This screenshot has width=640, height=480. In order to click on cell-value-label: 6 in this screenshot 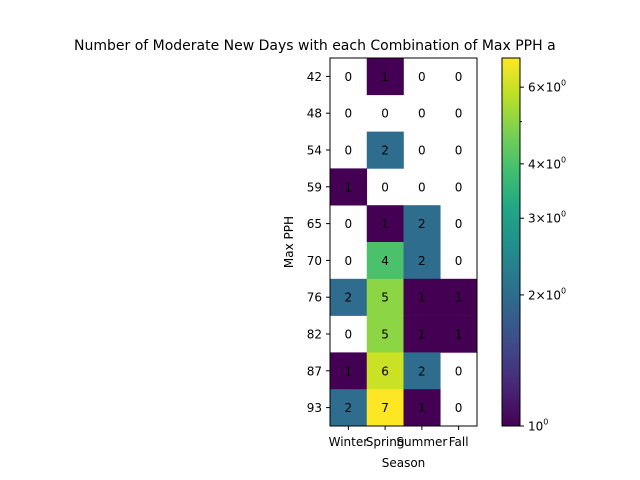, I will do `click(385, 371)`.